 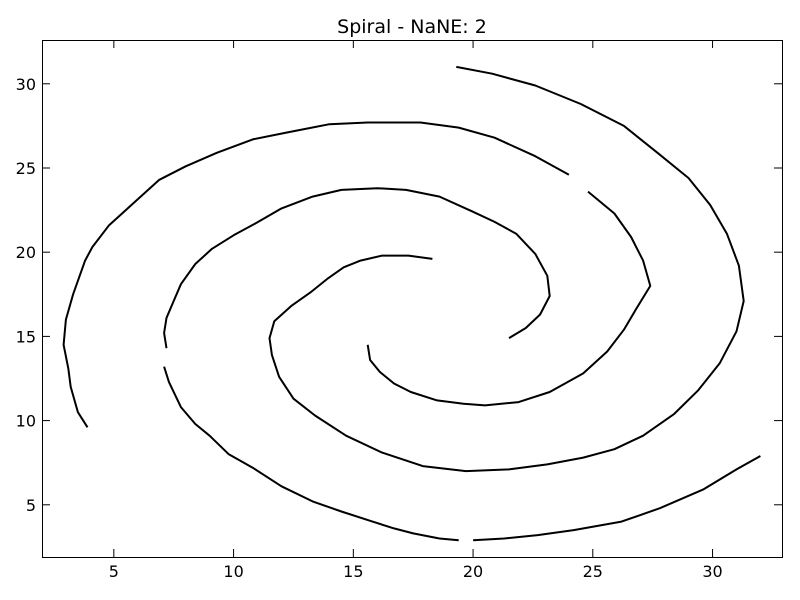 I want to click on chart-title: Spiral - NaNE: 2, so click(x=412, y=27).